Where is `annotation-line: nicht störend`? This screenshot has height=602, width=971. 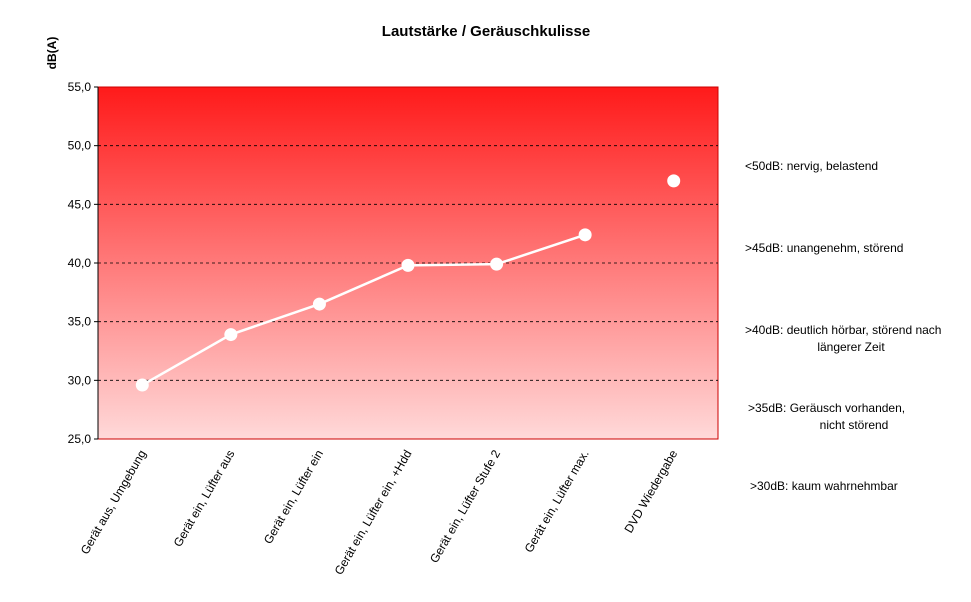 annotation-line: nicht störend is located at coordinates (854, 425).